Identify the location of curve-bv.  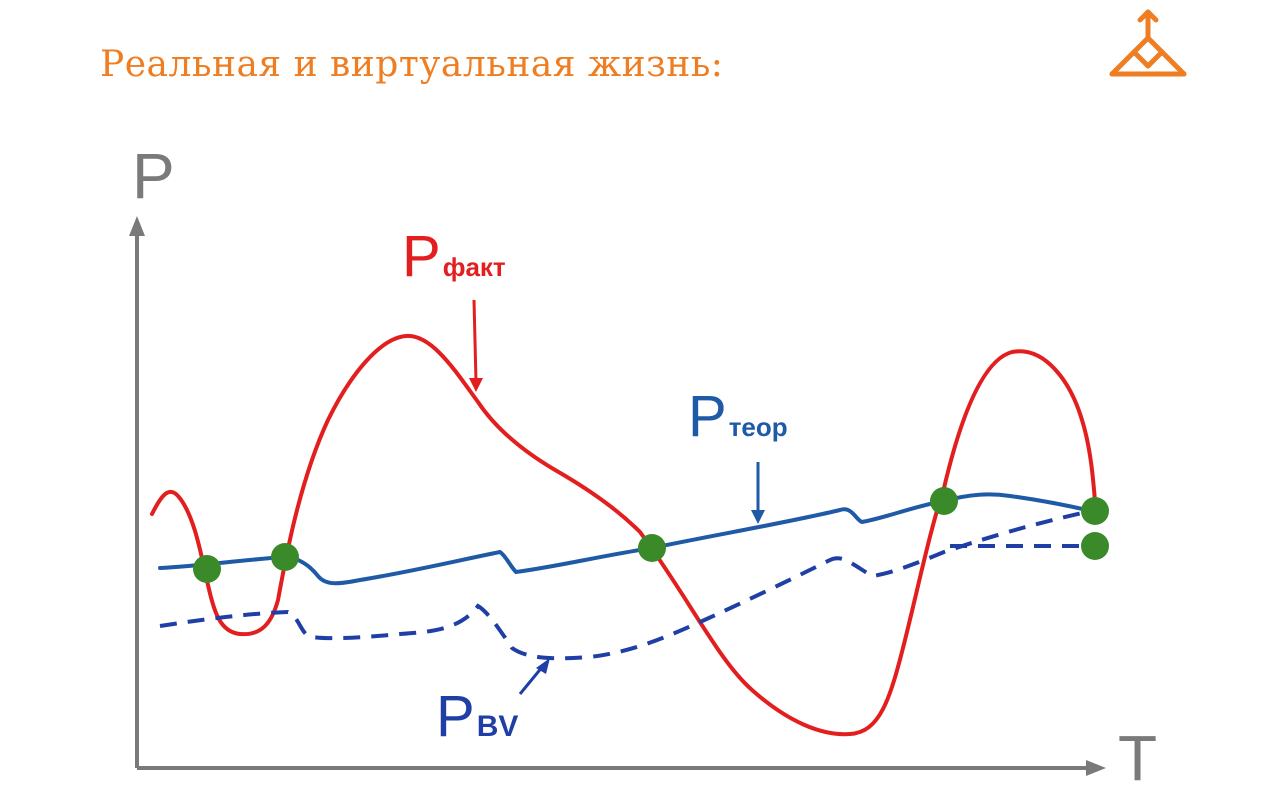
(628, 584).